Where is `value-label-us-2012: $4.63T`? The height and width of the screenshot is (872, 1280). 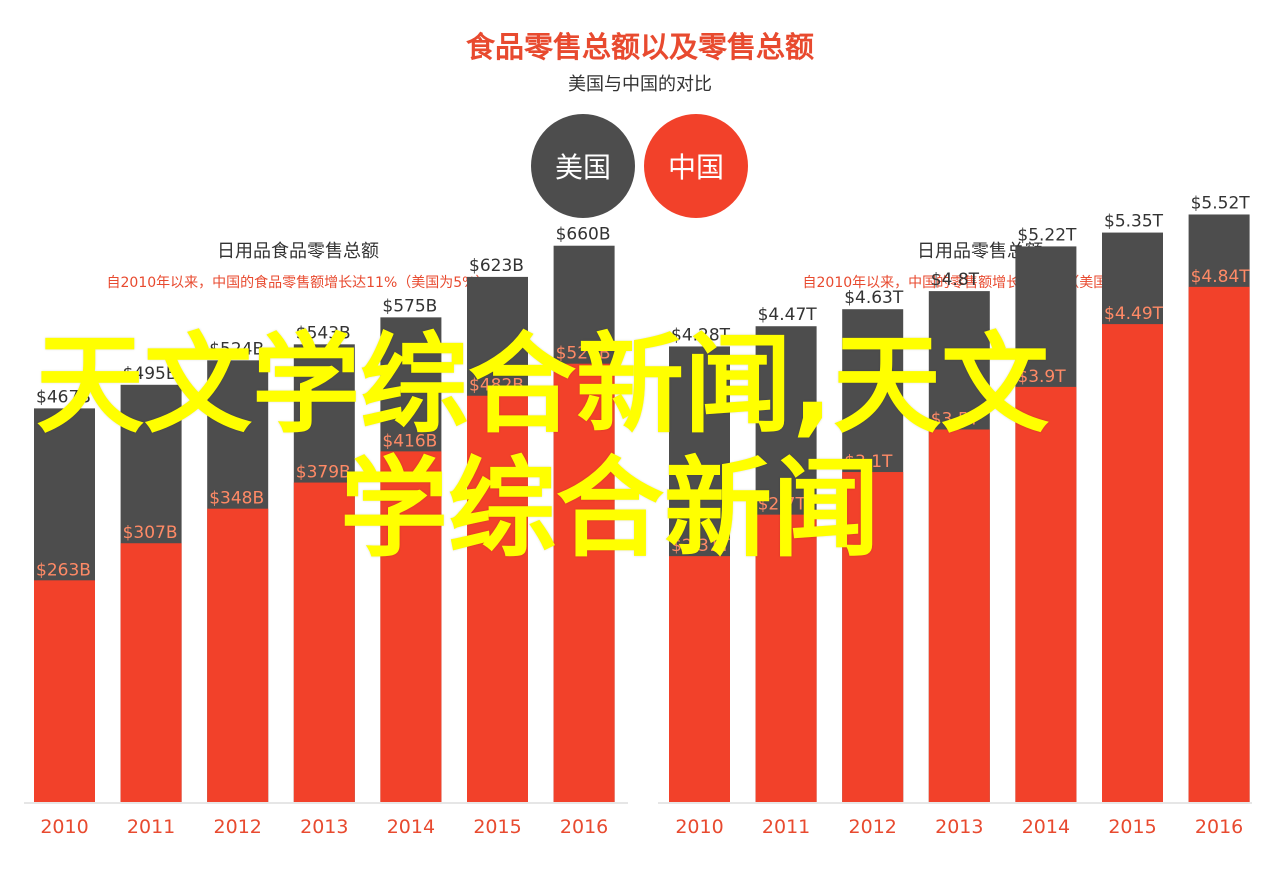
value-label-us-2012: $4.63T is located at coordinates (874, 298).